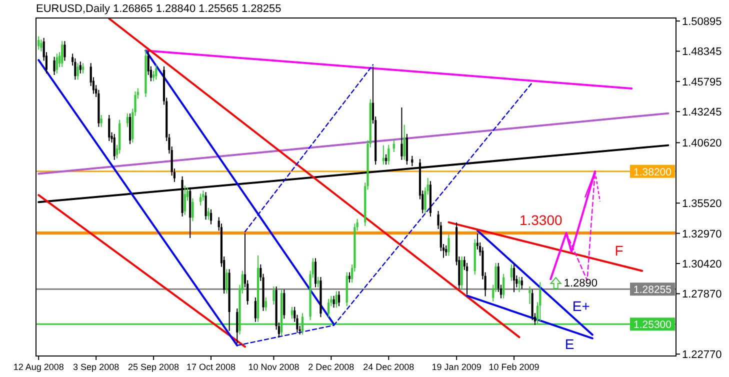  Describe the element at coordinates (702, 294) in the screenshot. I see `y-tick-label: 1.27870` at that location.